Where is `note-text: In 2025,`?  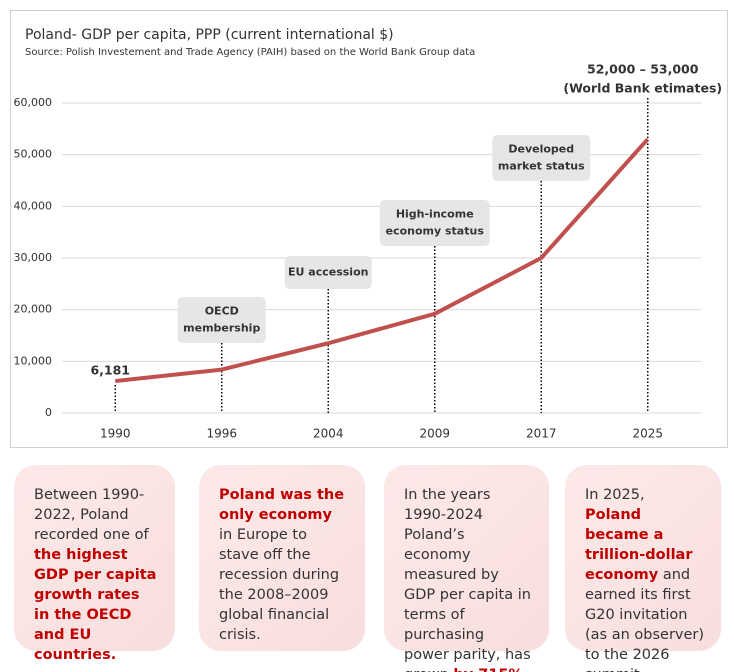
note-text: In 2025, is located at coordinates (615, 495).